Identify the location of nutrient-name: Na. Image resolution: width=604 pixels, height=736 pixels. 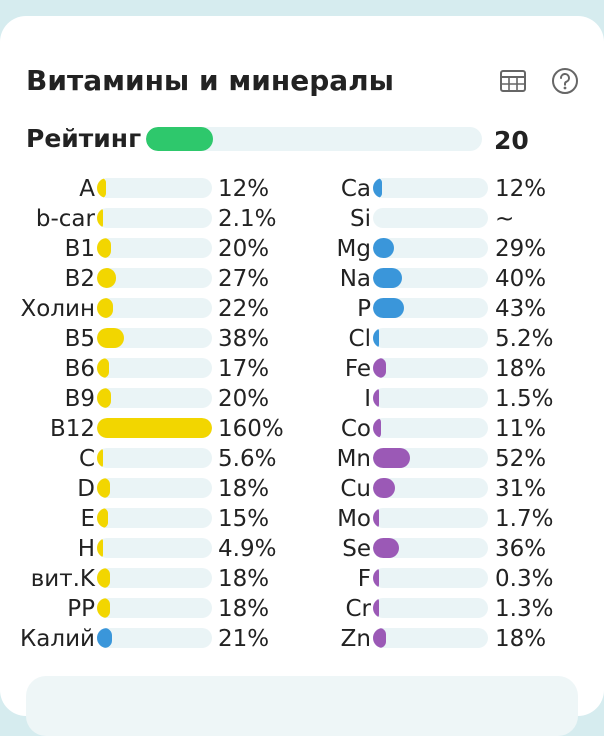
(355, 279).